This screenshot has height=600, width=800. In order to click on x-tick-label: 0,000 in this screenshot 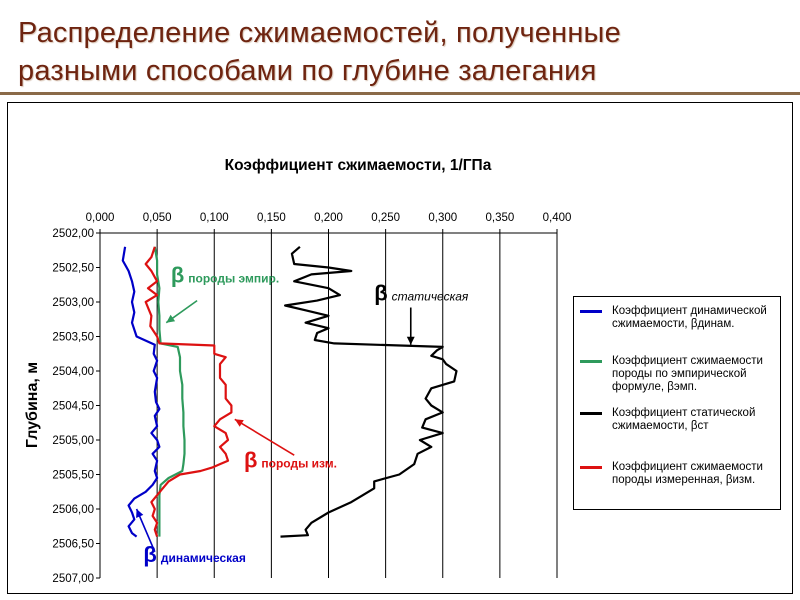, I will do `click(100, 218)`.